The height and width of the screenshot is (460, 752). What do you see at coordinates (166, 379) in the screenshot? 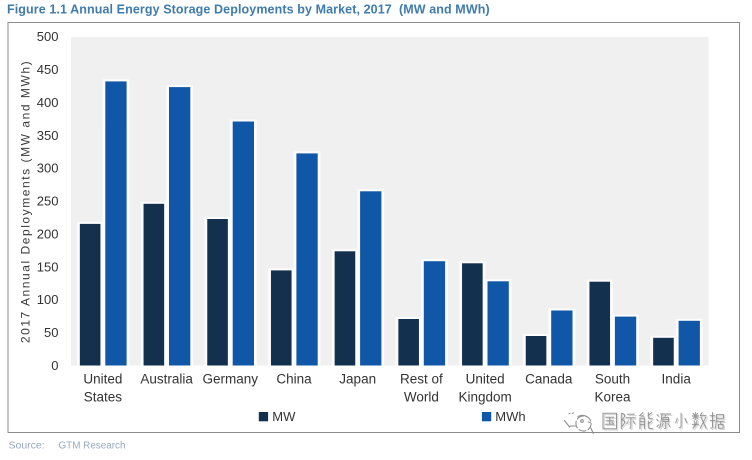
I see `svg-text: Australia` at bounding box center [166, 379].